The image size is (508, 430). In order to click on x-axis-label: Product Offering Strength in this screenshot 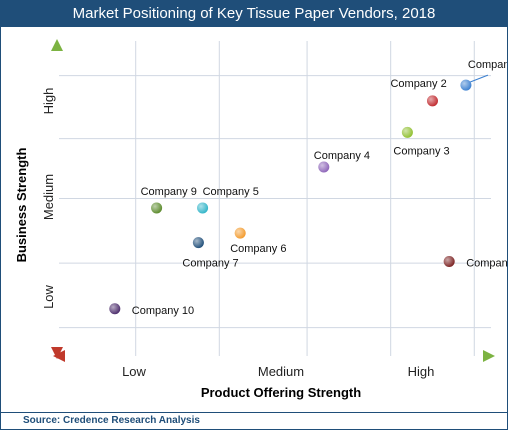, I will do `click(281, 392)`.